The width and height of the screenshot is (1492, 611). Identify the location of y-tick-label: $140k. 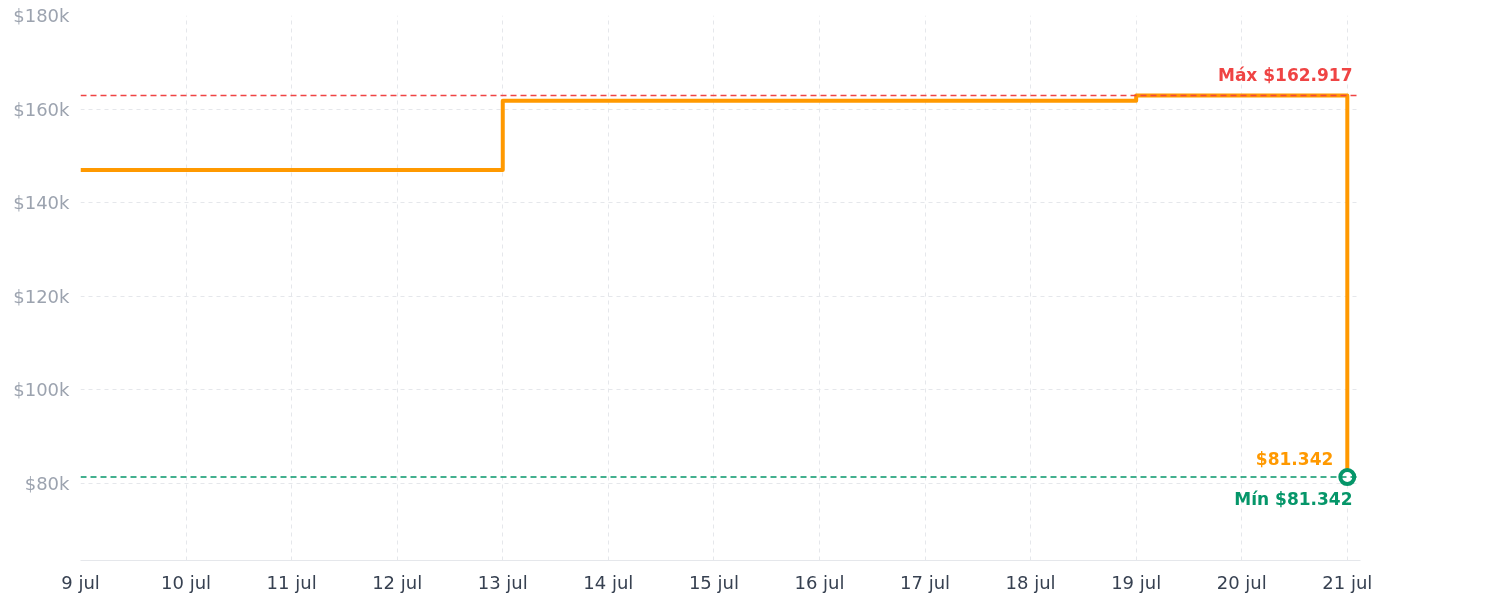
(42, 203).